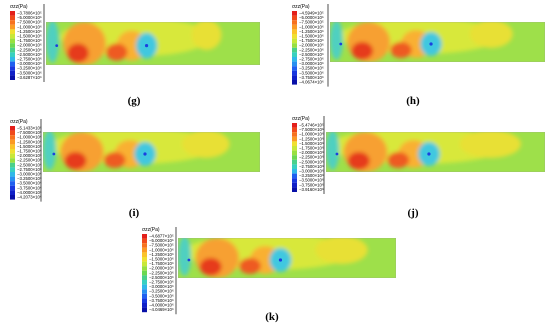  Describe the element at coordinates (29, 146) in the screenshot. I see `legend-label: −1.5000×10⁶` at that location.